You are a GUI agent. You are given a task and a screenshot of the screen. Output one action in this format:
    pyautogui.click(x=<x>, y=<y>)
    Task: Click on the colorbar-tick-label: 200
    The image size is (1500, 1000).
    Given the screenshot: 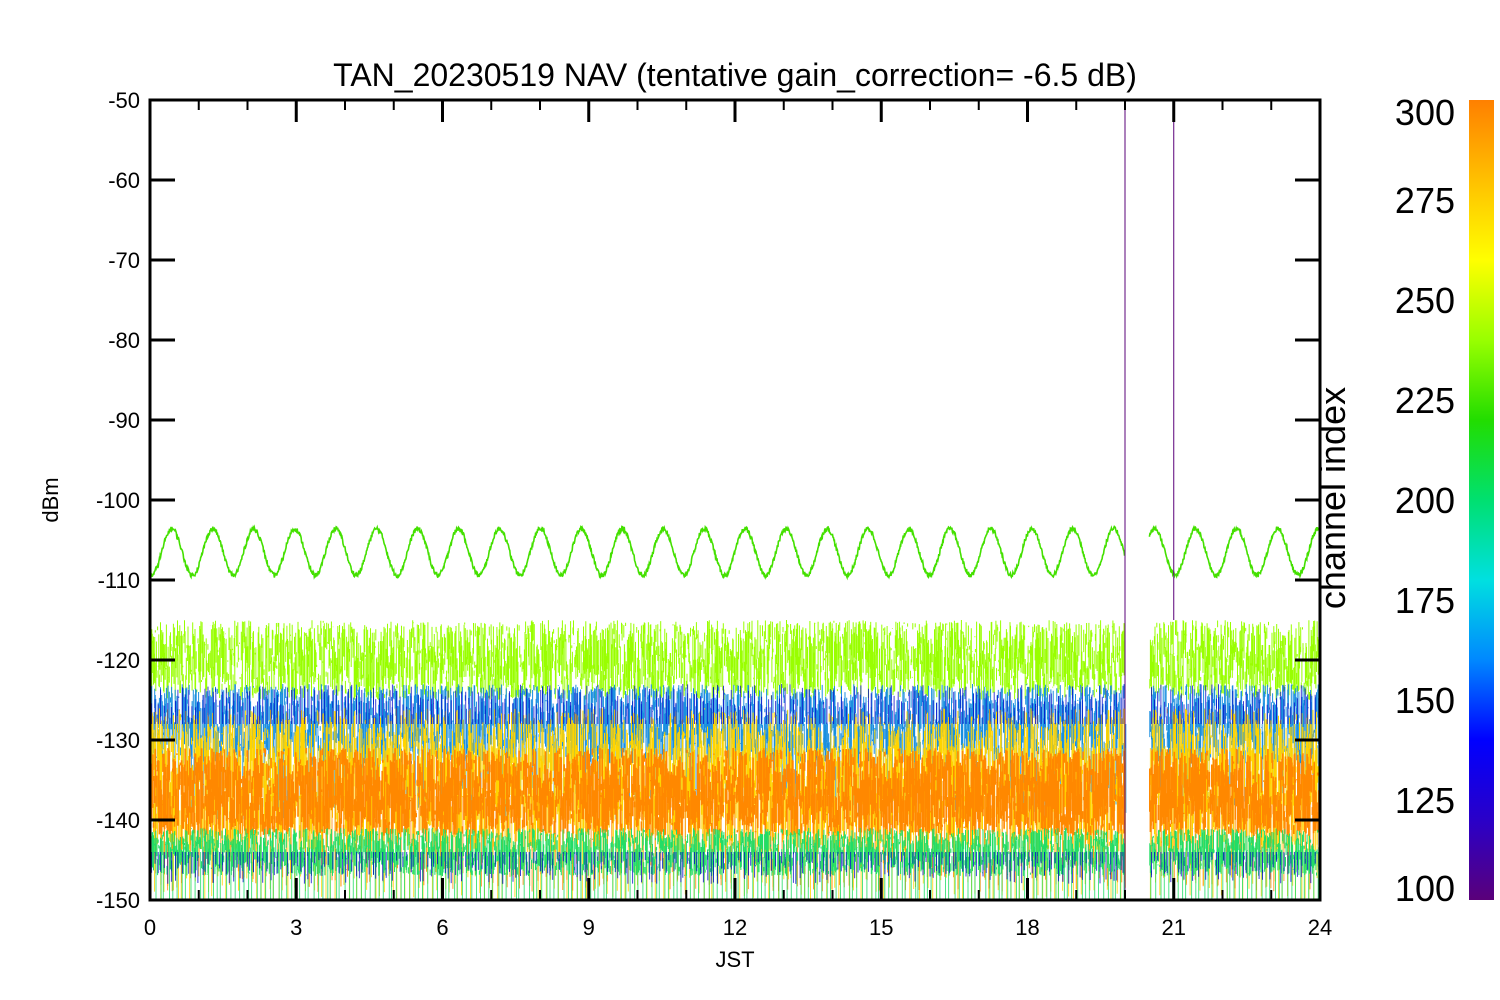 What is the action you would take?
    pyautogui.click(x=1425, y=500)
    